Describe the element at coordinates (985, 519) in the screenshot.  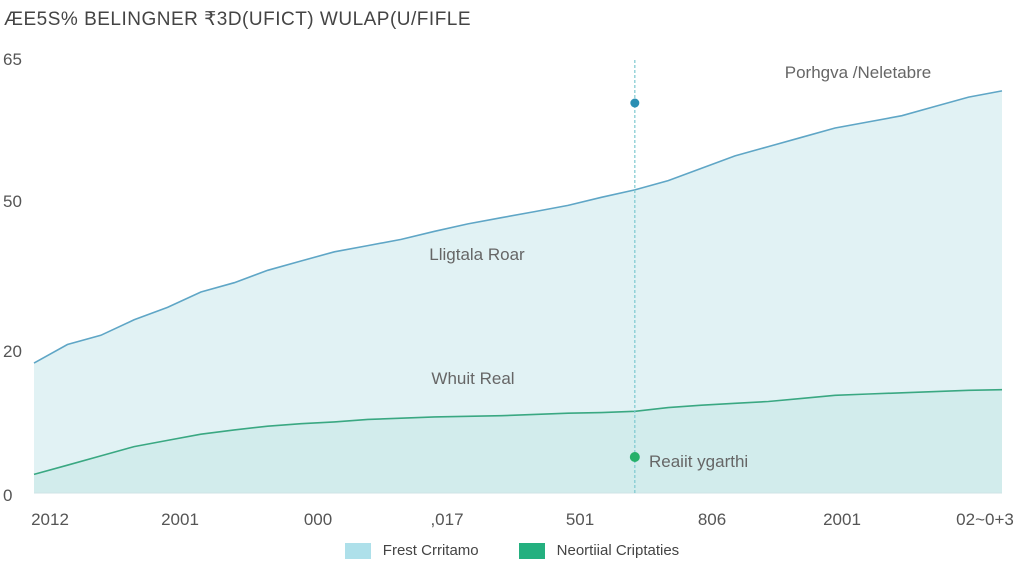
I see `x-tick-label-7: 02~0+3` at that location.